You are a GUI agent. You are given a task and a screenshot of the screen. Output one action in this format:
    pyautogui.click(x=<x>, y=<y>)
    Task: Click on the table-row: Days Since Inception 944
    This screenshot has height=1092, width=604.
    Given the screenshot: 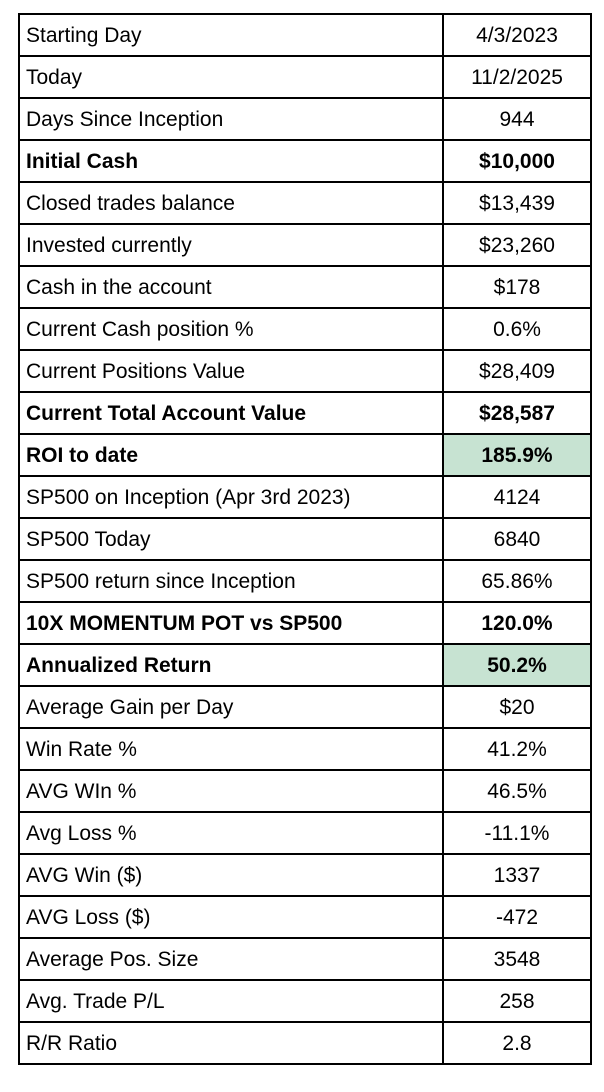 What is the action you would take?
    pyautogui.click(x=305, y=119)
    